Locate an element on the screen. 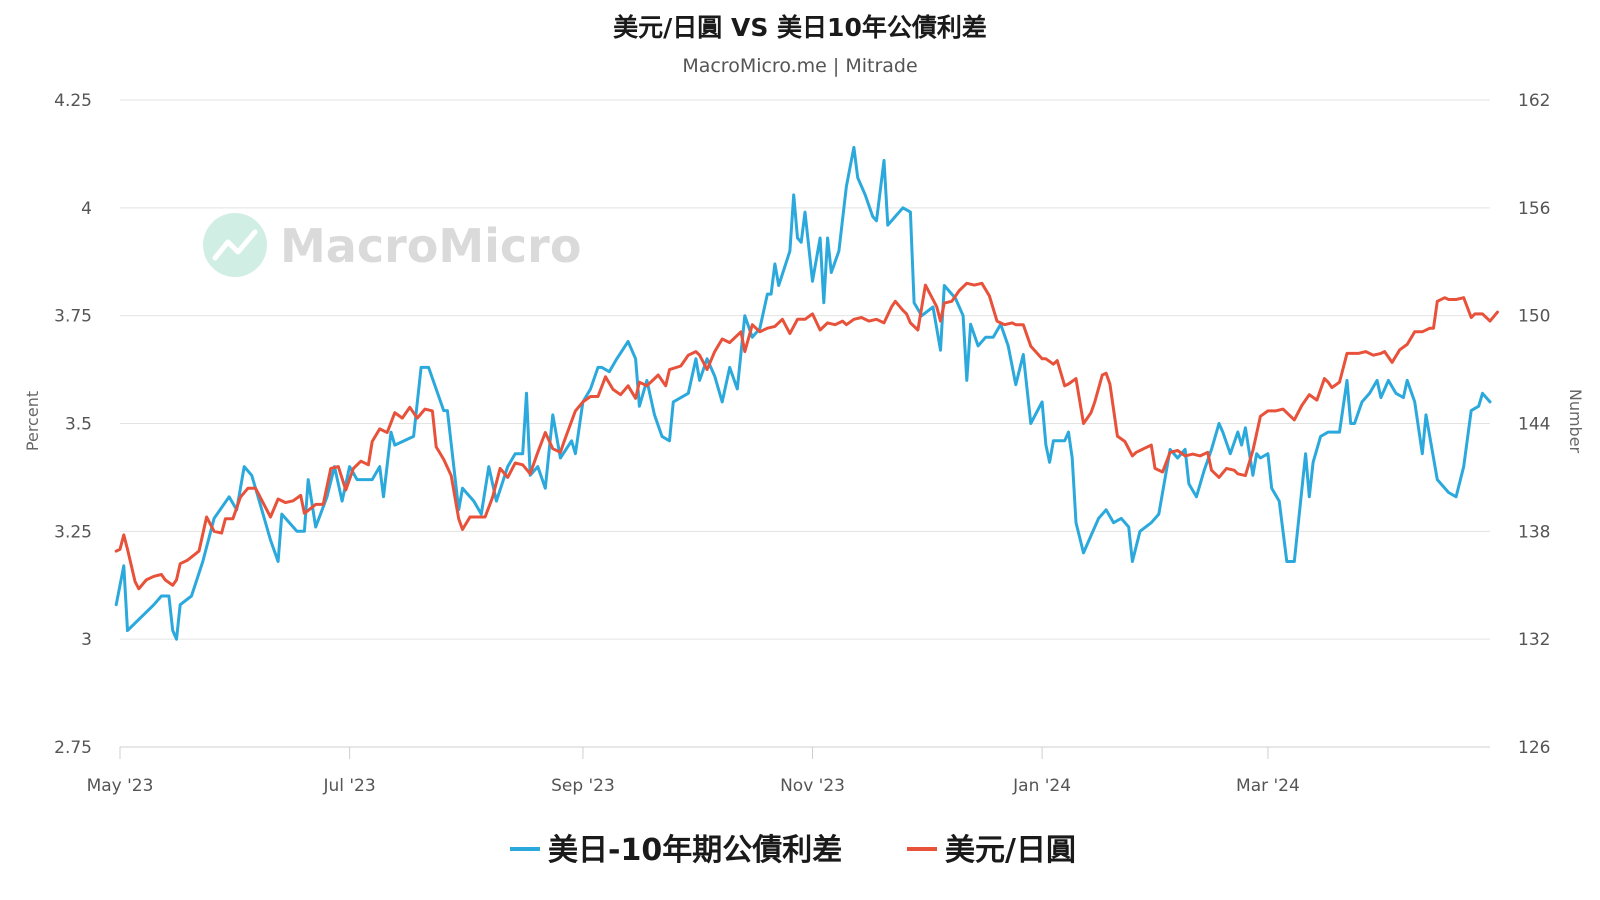 Image resolution: width=1600 pixels, height=900 pixels. left-tick-label: 3 is located at coordinates (86, 640).